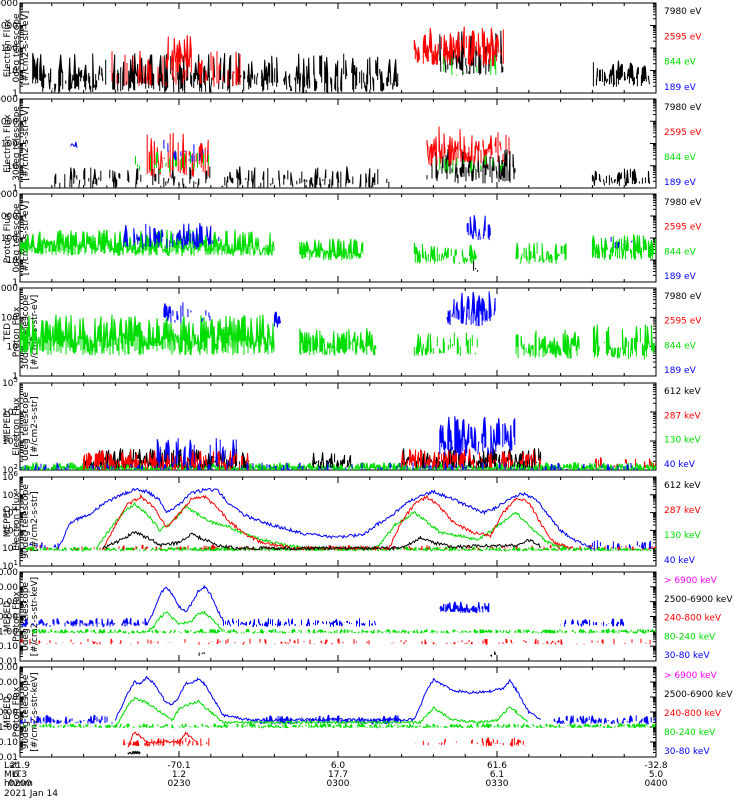 The image size is (750, 805). What do you see at coordinates (179, 775) in the screenshot?
I see `x-mlt-label: 1.2` at bounding box center [179, 775].